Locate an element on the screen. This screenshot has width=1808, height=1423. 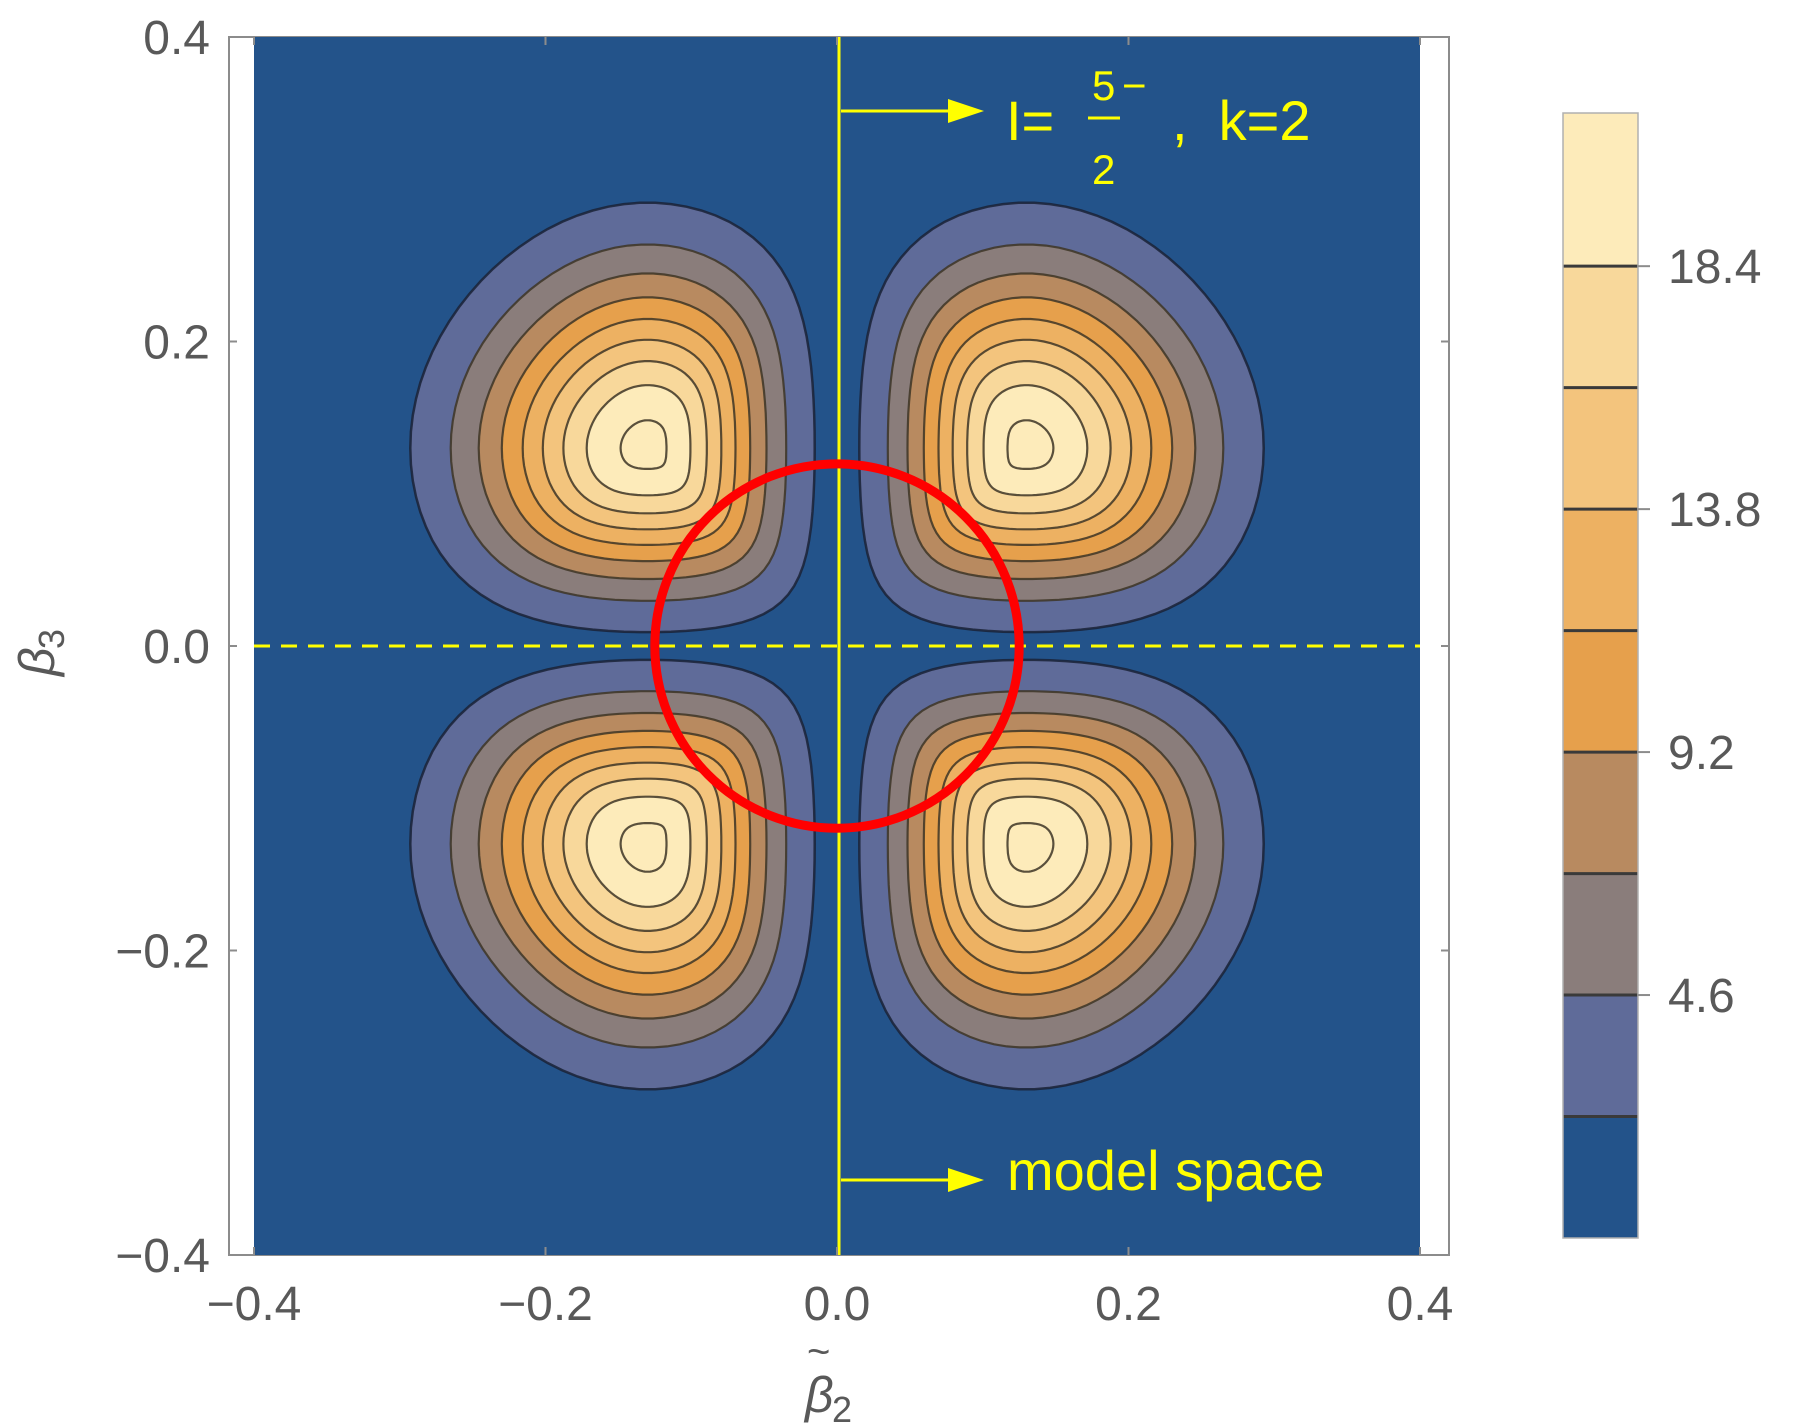
x-tick-label: −0.4 is located at coordinates (254, 1304).